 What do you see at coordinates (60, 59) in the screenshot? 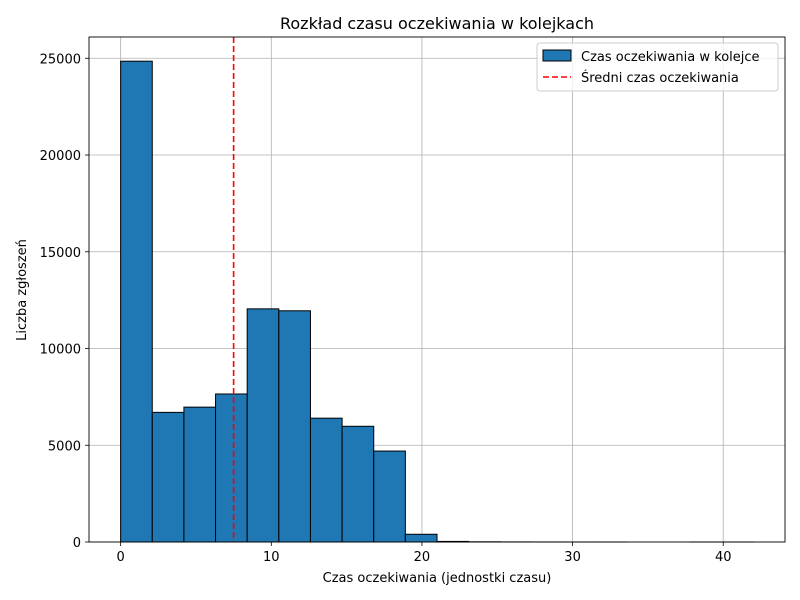
I see `y-tick-label: 25000` at bounding box center [60, 59].